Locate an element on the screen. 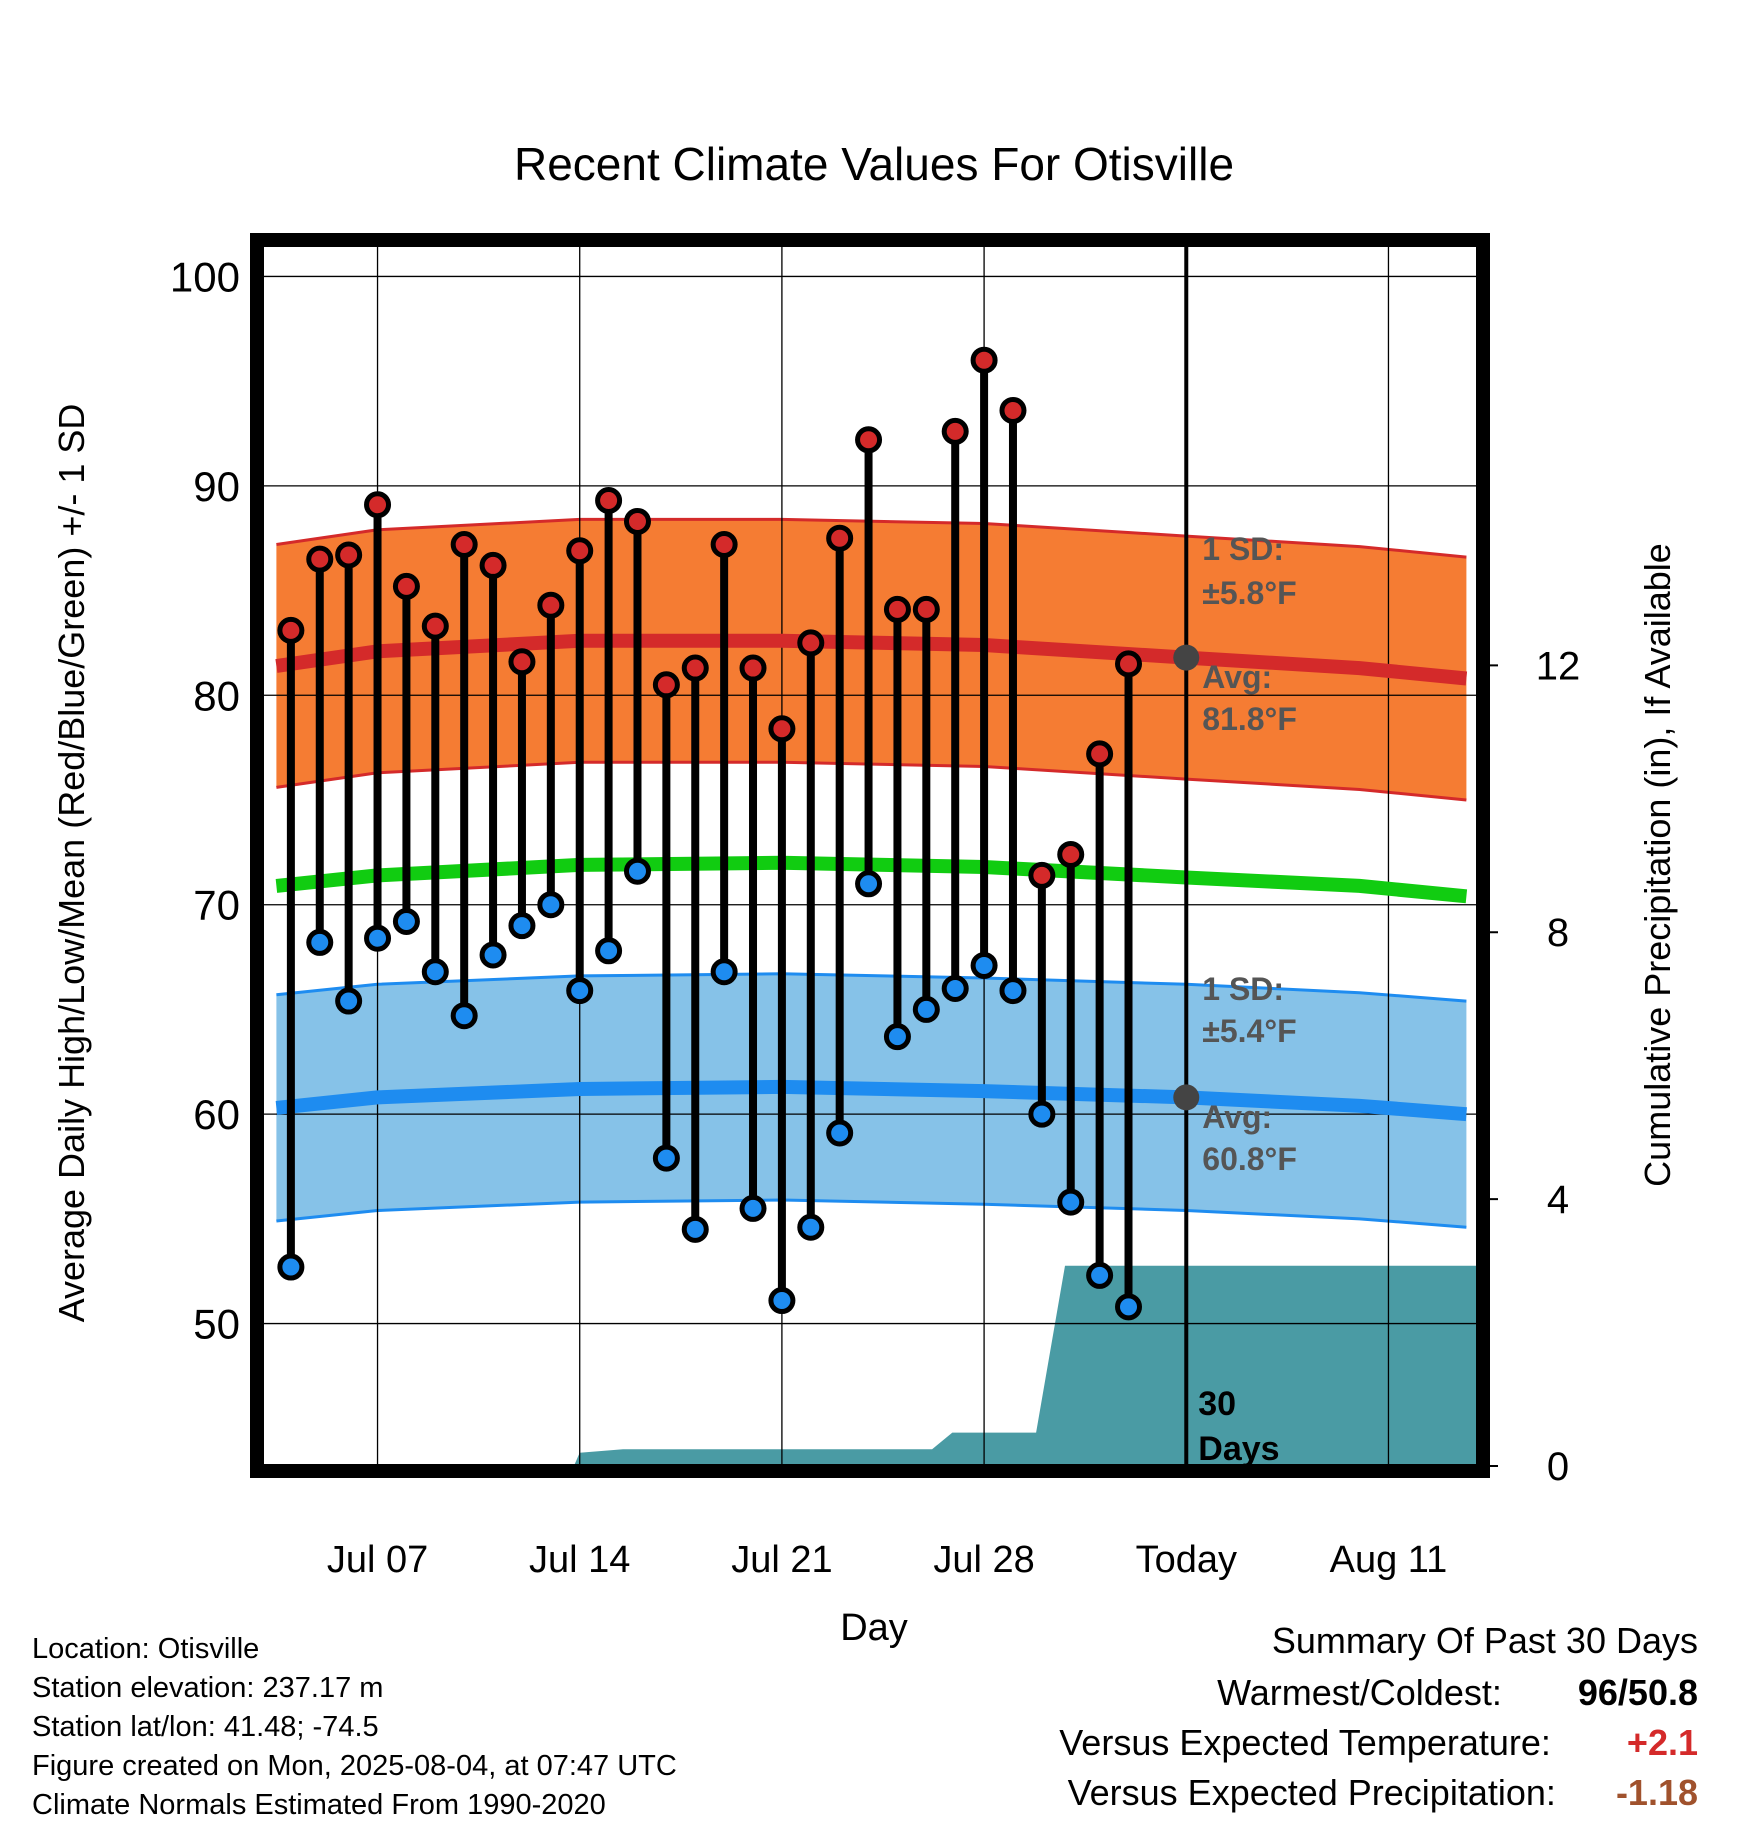 This screenshot has width=1748, height=1828. footer-normals: Climate Normals Estimated From 1990-2020 is located at coordinates (319, 1805).